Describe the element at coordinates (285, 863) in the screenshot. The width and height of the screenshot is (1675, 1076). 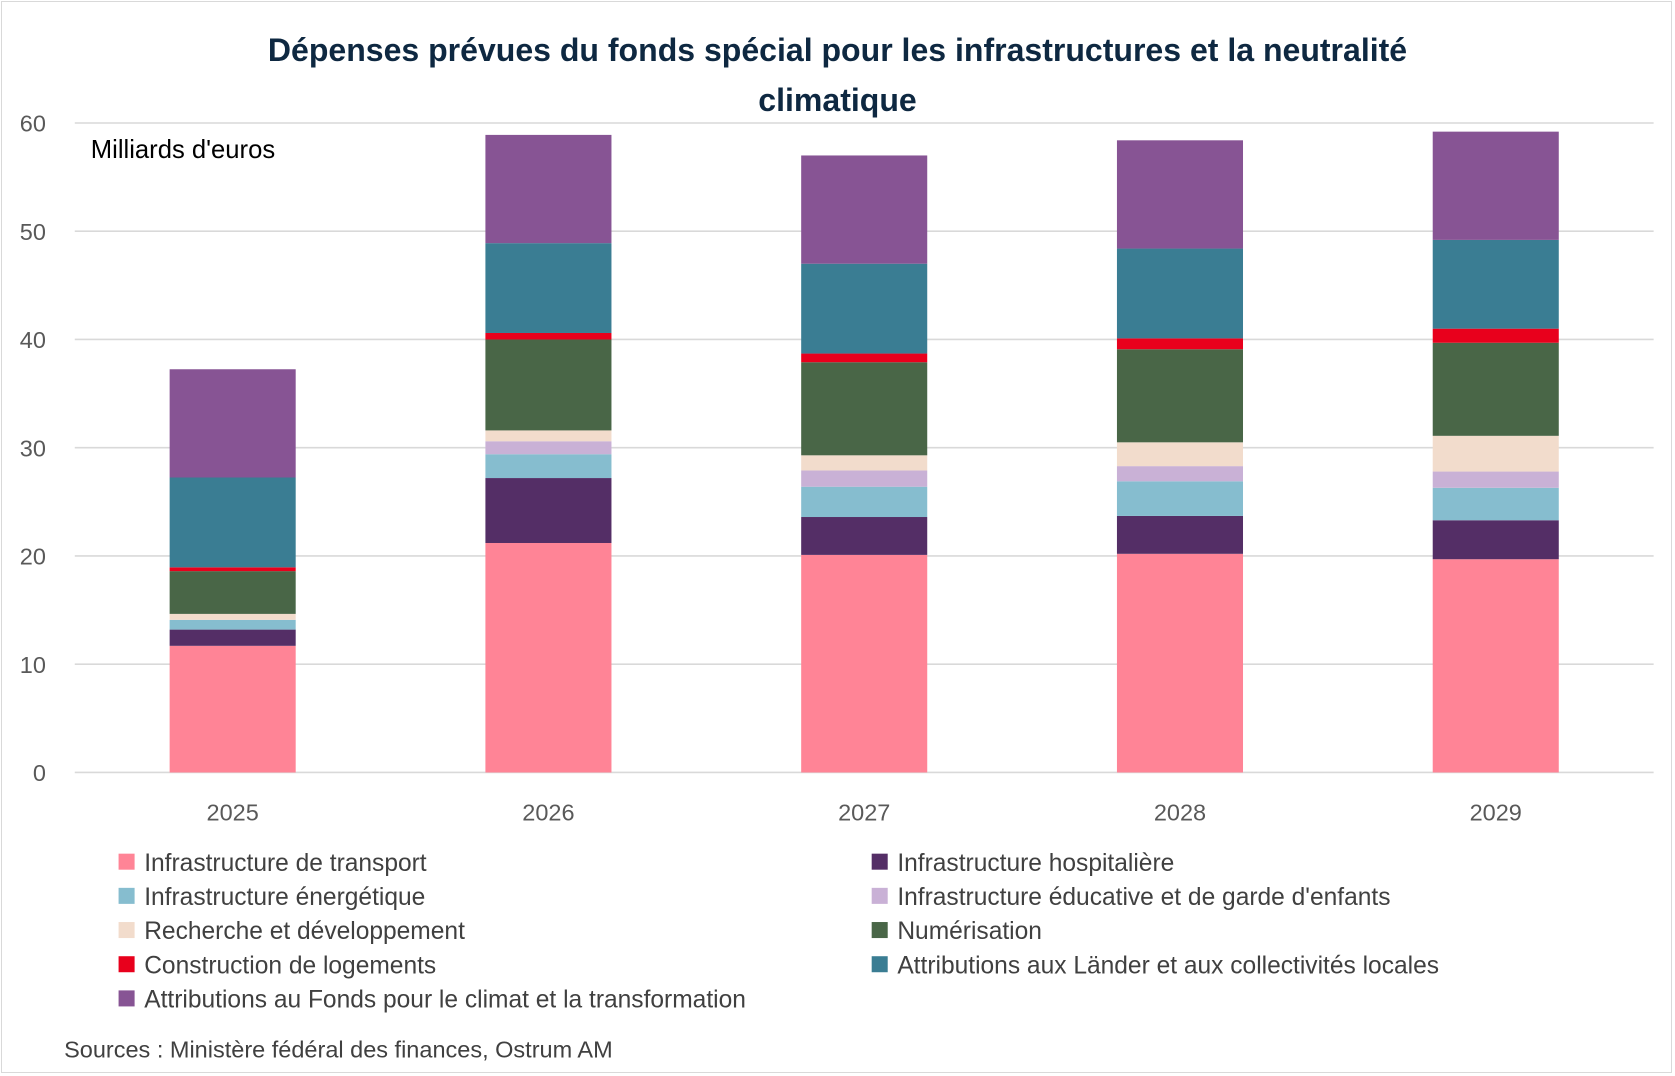
I see `legend-label: Infrastructure de transport` at that location.